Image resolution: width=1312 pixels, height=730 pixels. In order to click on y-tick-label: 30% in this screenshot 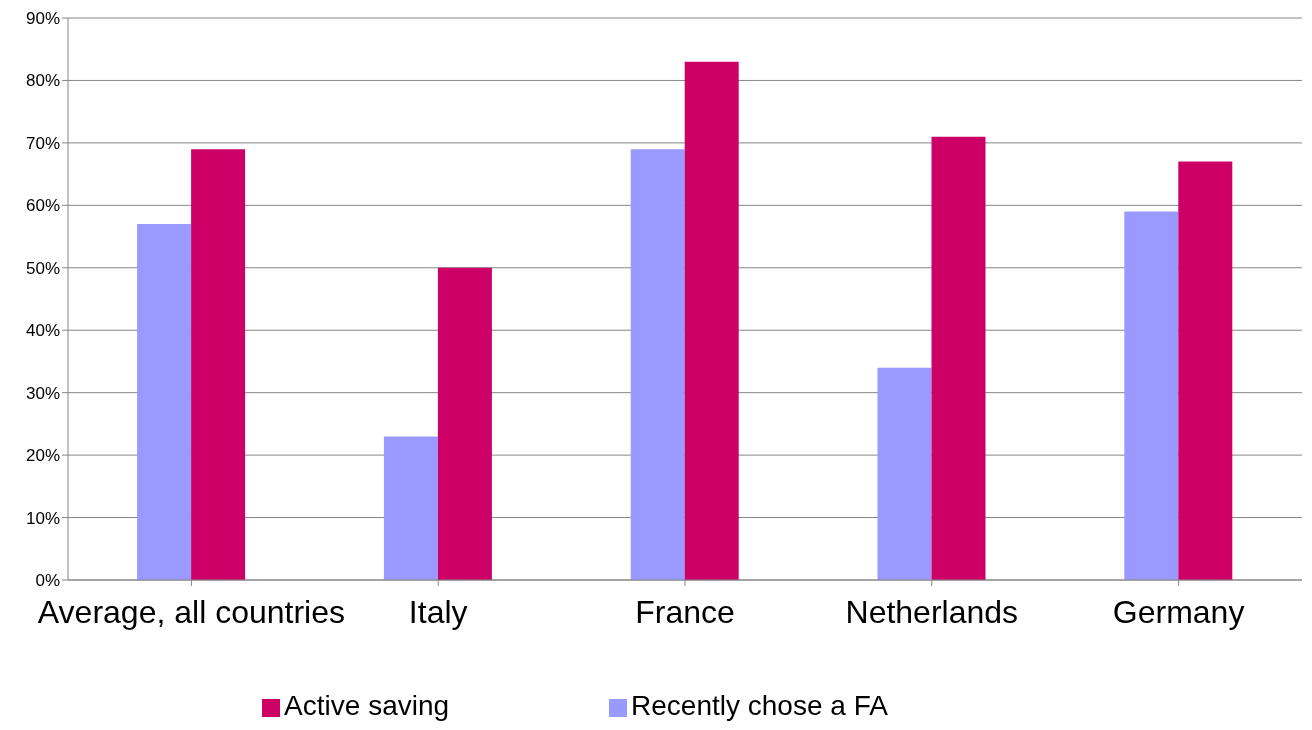, I will do `click(42, 393)`.